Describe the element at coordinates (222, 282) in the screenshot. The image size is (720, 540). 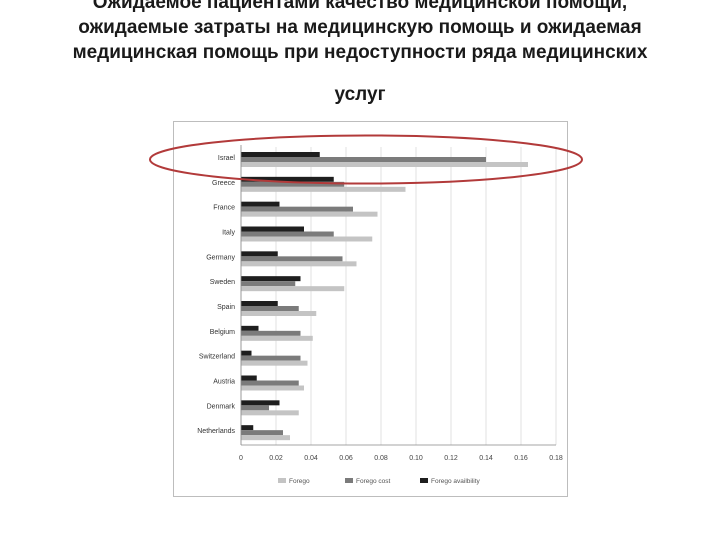
I see `category-label: Sweden` at that location.